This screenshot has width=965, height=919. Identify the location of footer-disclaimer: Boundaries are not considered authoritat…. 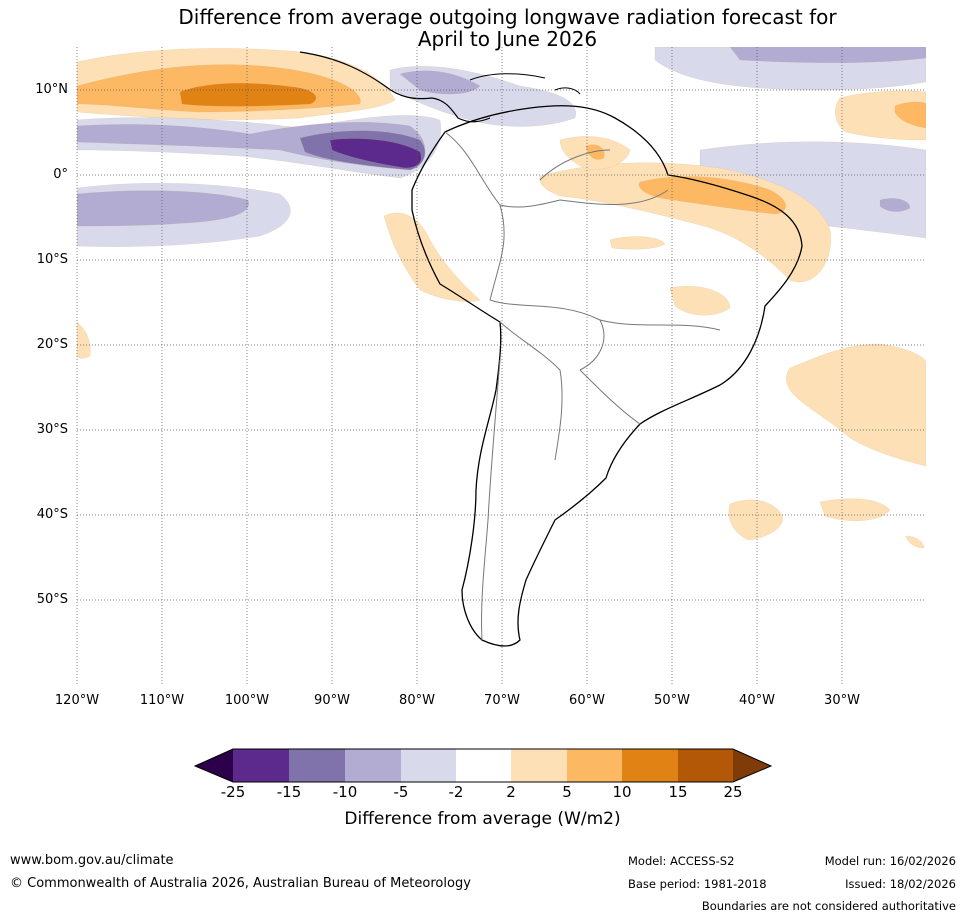
(828, 906).